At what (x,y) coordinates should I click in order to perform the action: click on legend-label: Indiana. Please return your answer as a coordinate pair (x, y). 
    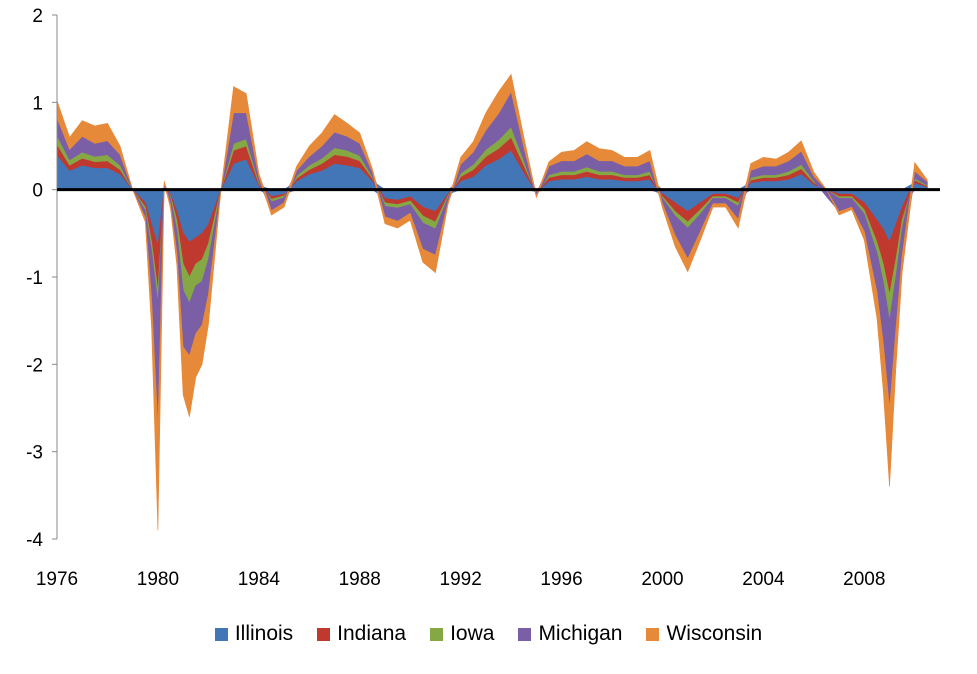
    Looking at the image, I should click on (372, 633).